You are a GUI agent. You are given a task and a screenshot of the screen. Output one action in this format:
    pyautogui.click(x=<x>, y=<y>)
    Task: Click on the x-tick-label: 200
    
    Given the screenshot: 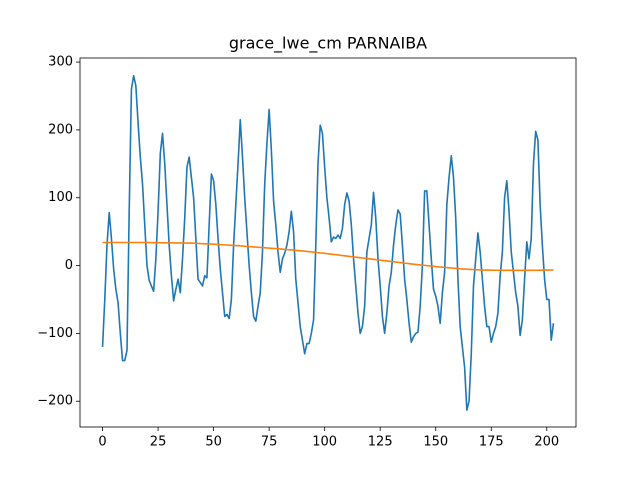 What is the action you would take?
    pyautogui.click(x=546, y=442)
    